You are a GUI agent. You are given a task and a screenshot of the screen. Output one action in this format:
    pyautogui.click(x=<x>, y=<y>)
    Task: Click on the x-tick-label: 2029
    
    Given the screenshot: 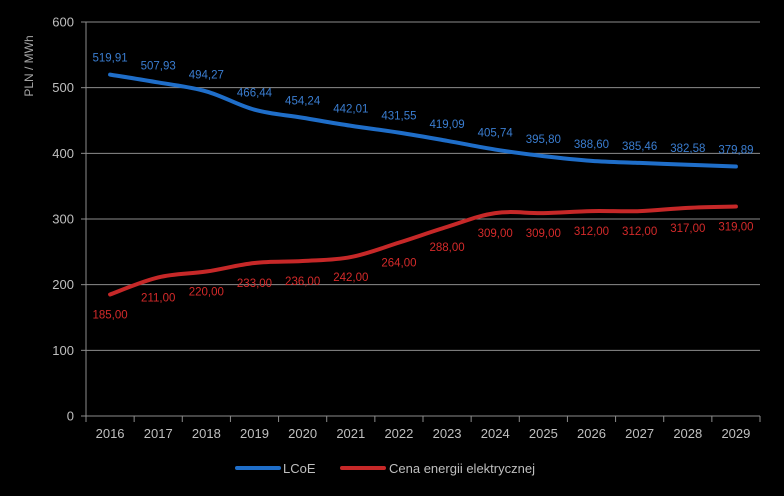 What is the action you would take?
    pyautogui.click(x=735, y=433)
    